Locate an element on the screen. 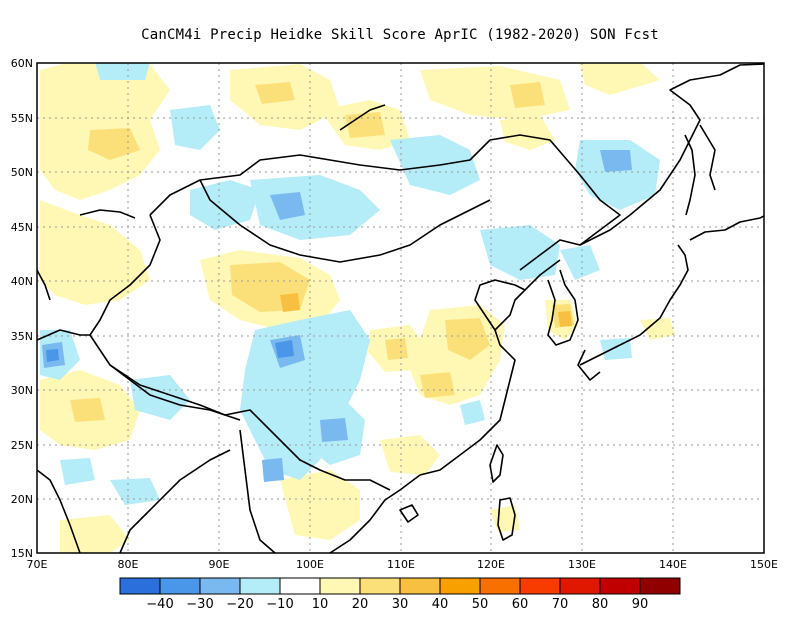 This screenshot has height=618, width=800. lat-label: 30N is located at coordinates (22, 390).